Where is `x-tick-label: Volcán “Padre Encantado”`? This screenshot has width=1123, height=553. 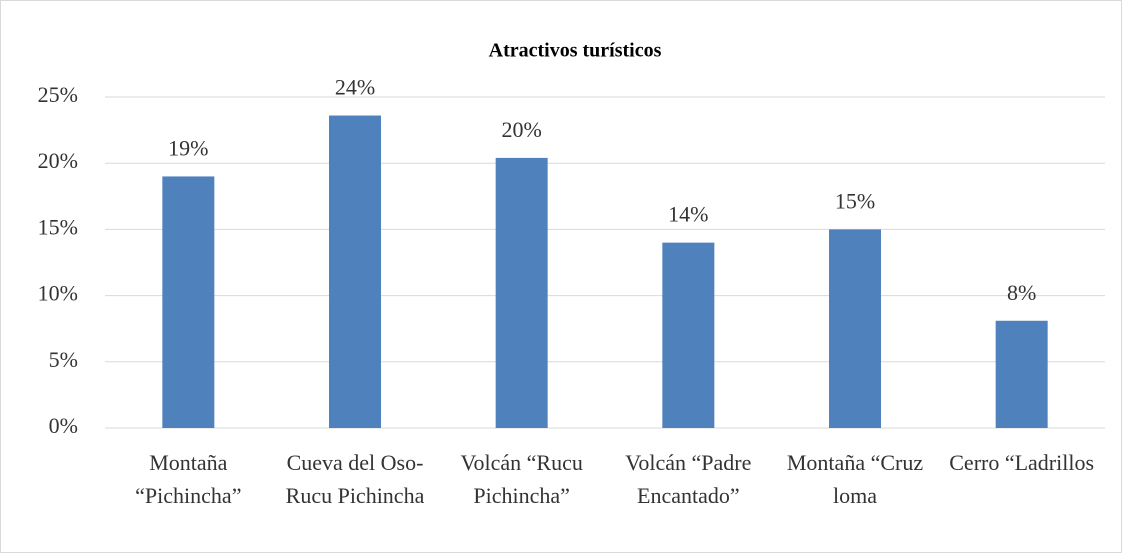 x-tick-label: Volcán “Padre Encantado” is located at coordinates (688, 479).